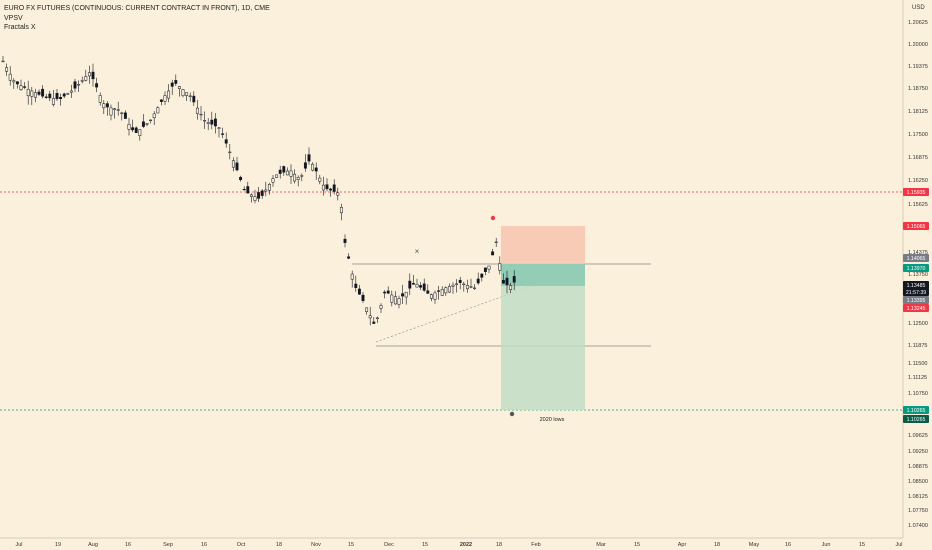 The height and width of the screenshot is (550, 932). What do you see at coordinates (918, 482) in the screenshot?
I see `y-tick-label: 1.08500` at bounding box center [918, 482].